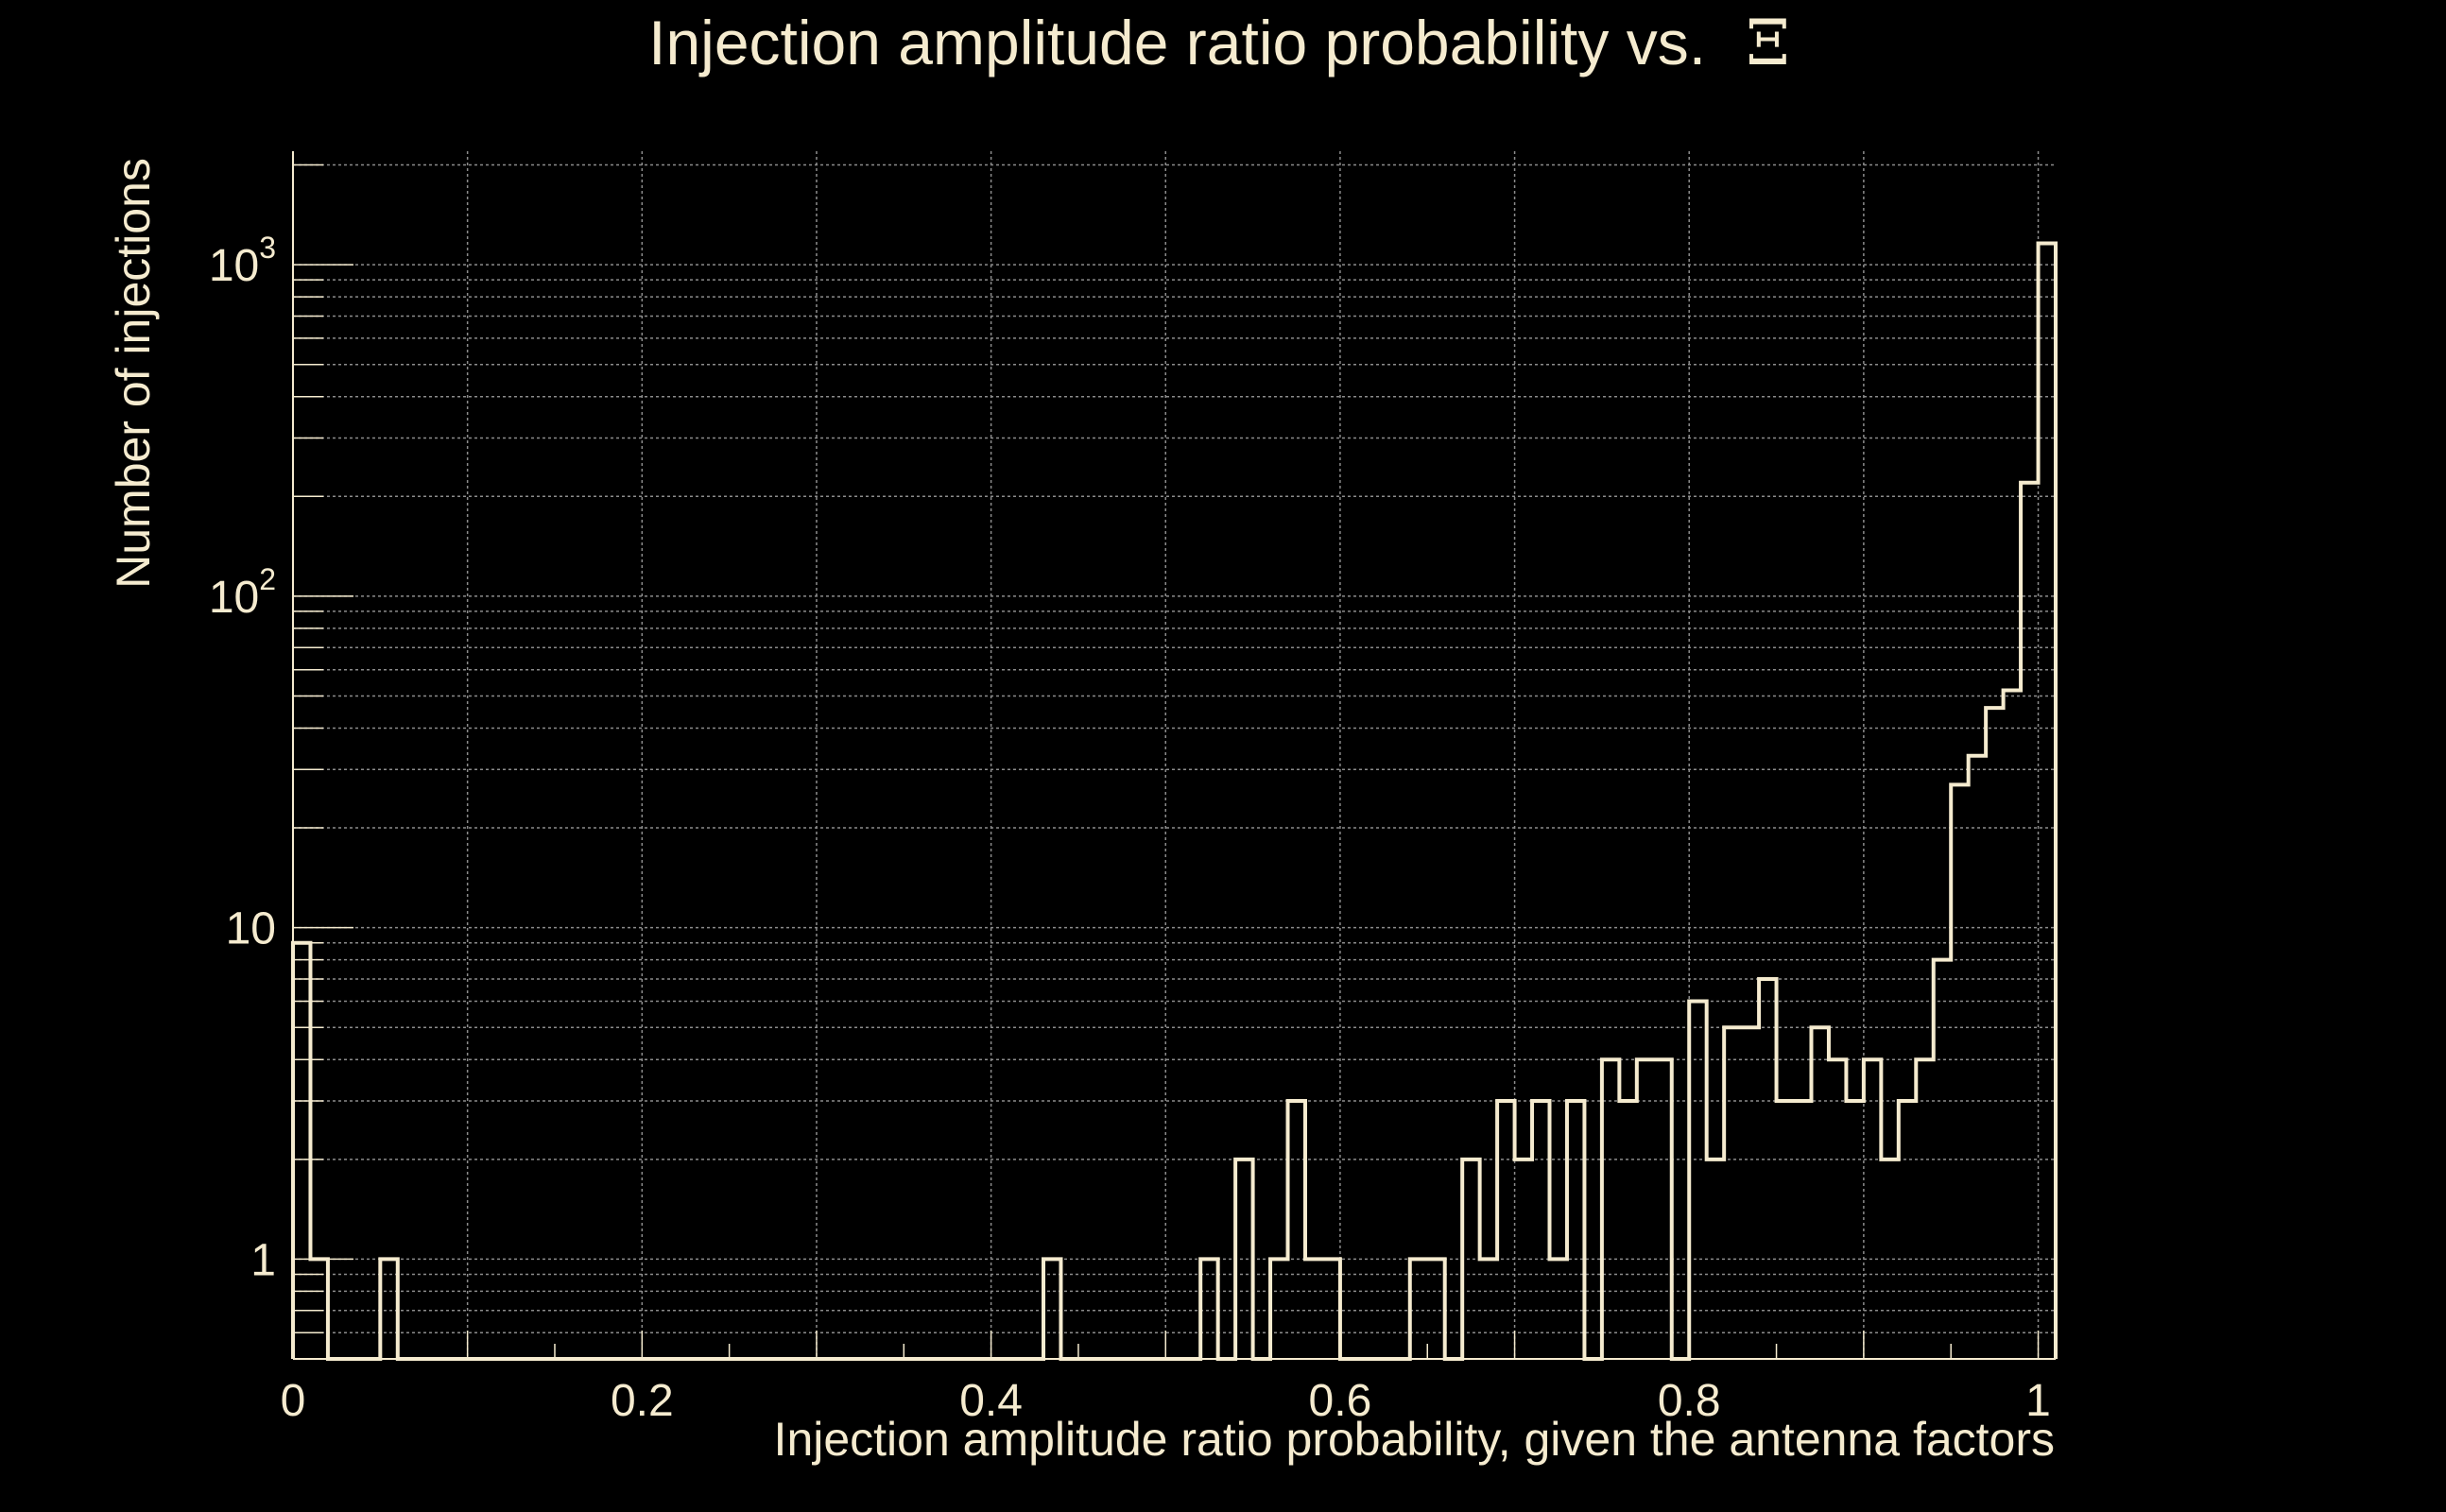 The width and height of the screenshot is (2446, 1512). Describe the element at coordinates (243, 592) in the screenshot. I see `y-tick-label: 10²` at that location.